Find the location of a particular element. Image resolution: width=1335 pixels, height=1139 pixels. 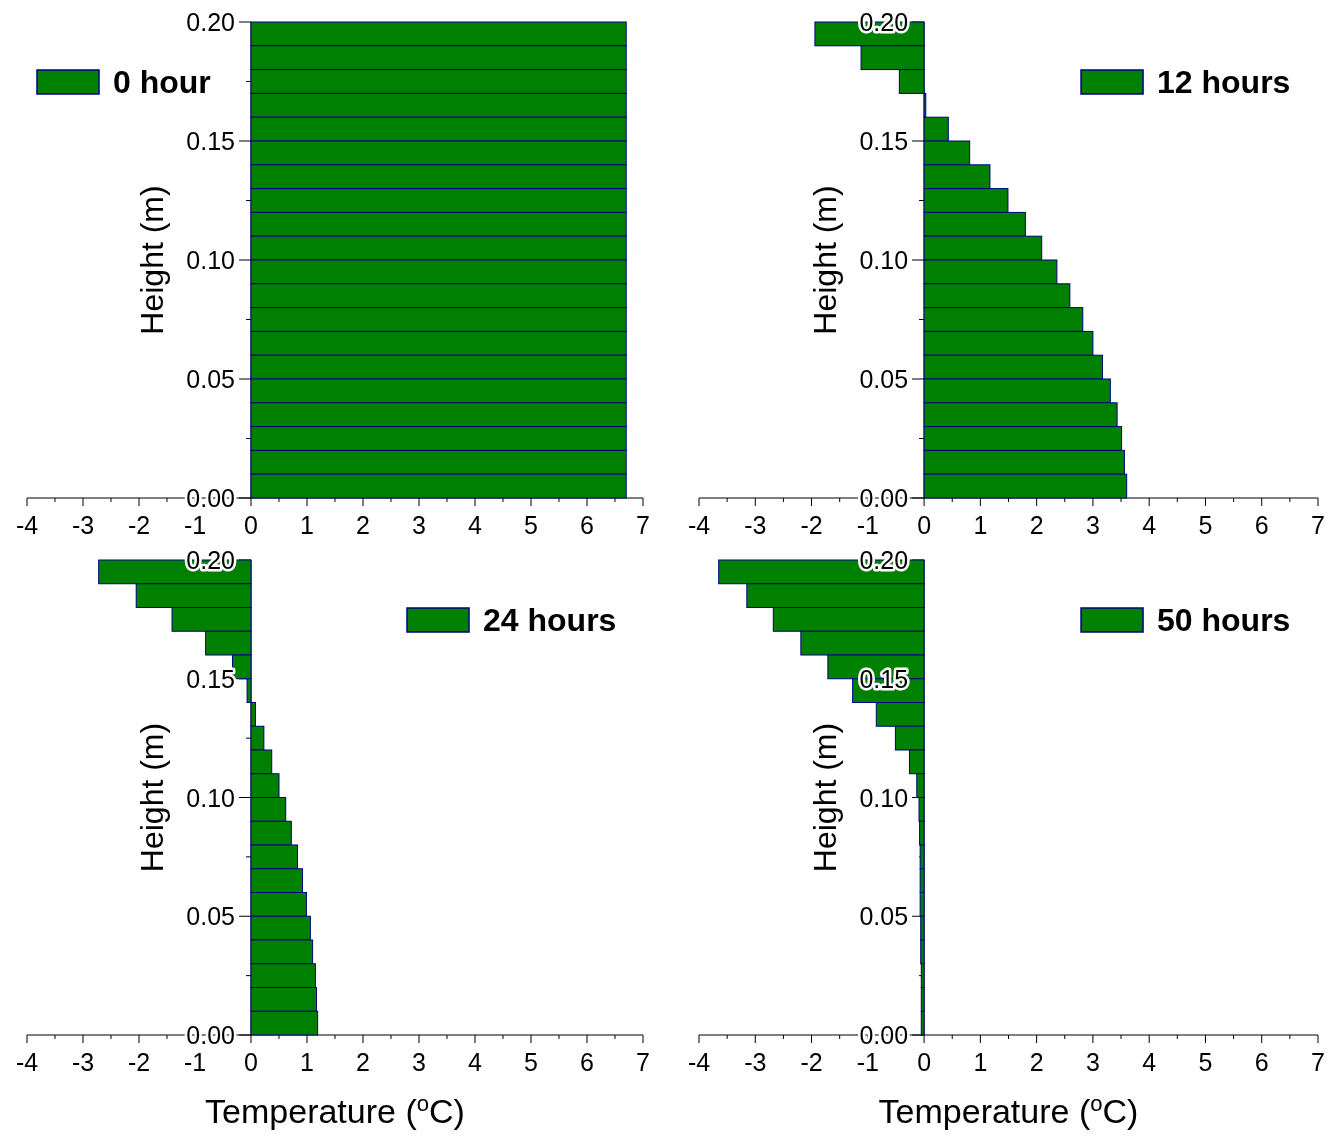

legend-label: 12 hours is located at coordinates (1224, 82).